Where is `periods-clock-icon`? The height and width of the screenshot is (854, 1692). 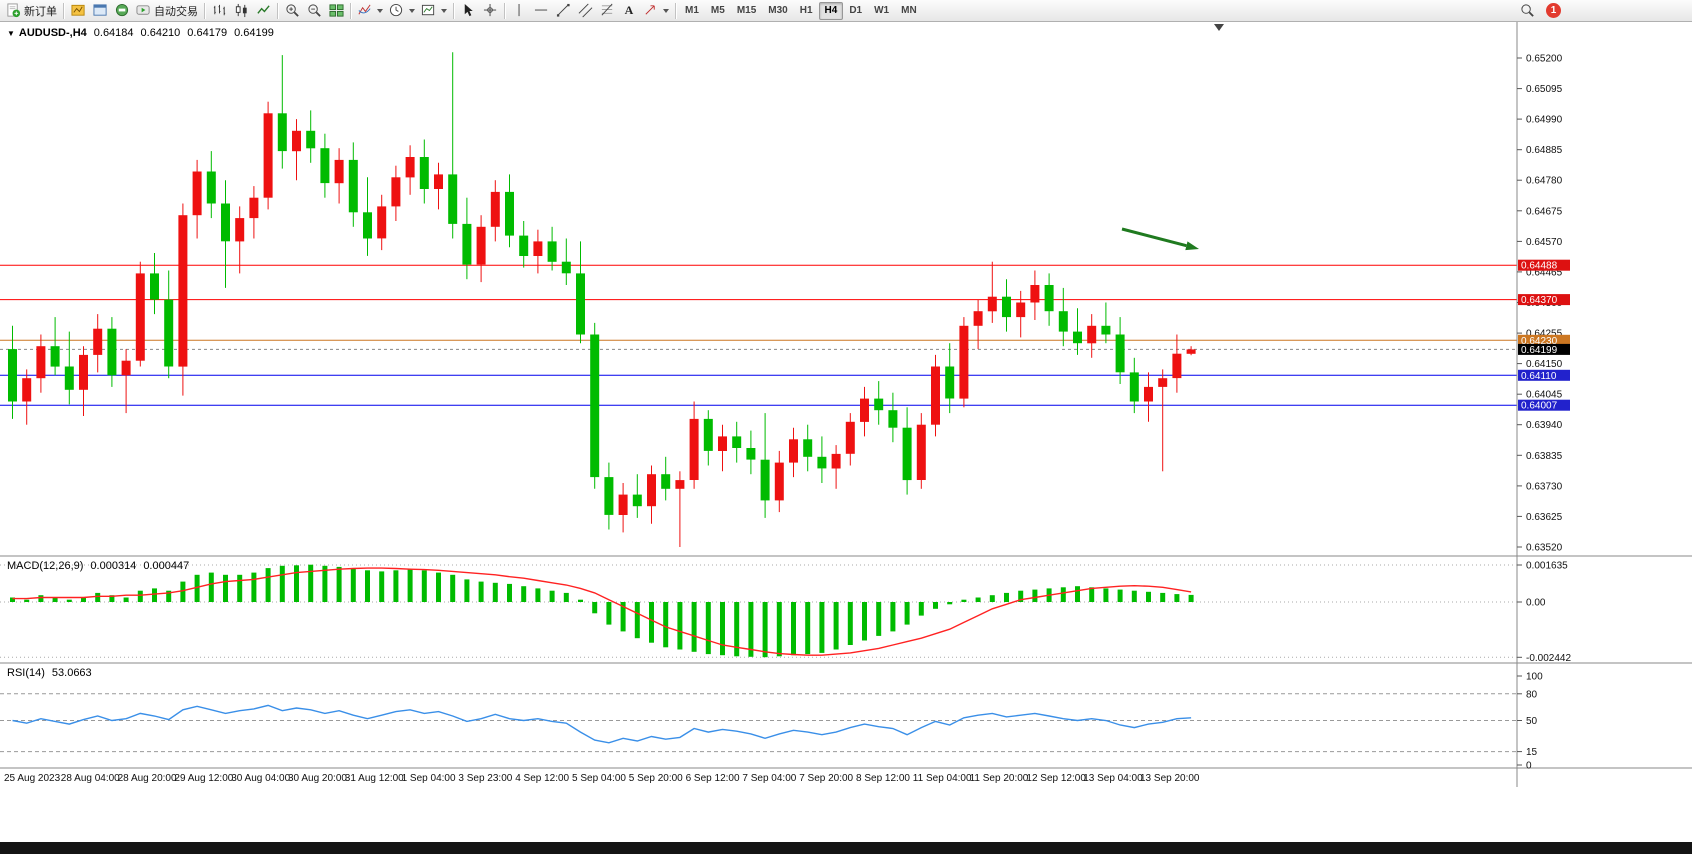
periods-clock-icon is located at coordinates (396, 10).